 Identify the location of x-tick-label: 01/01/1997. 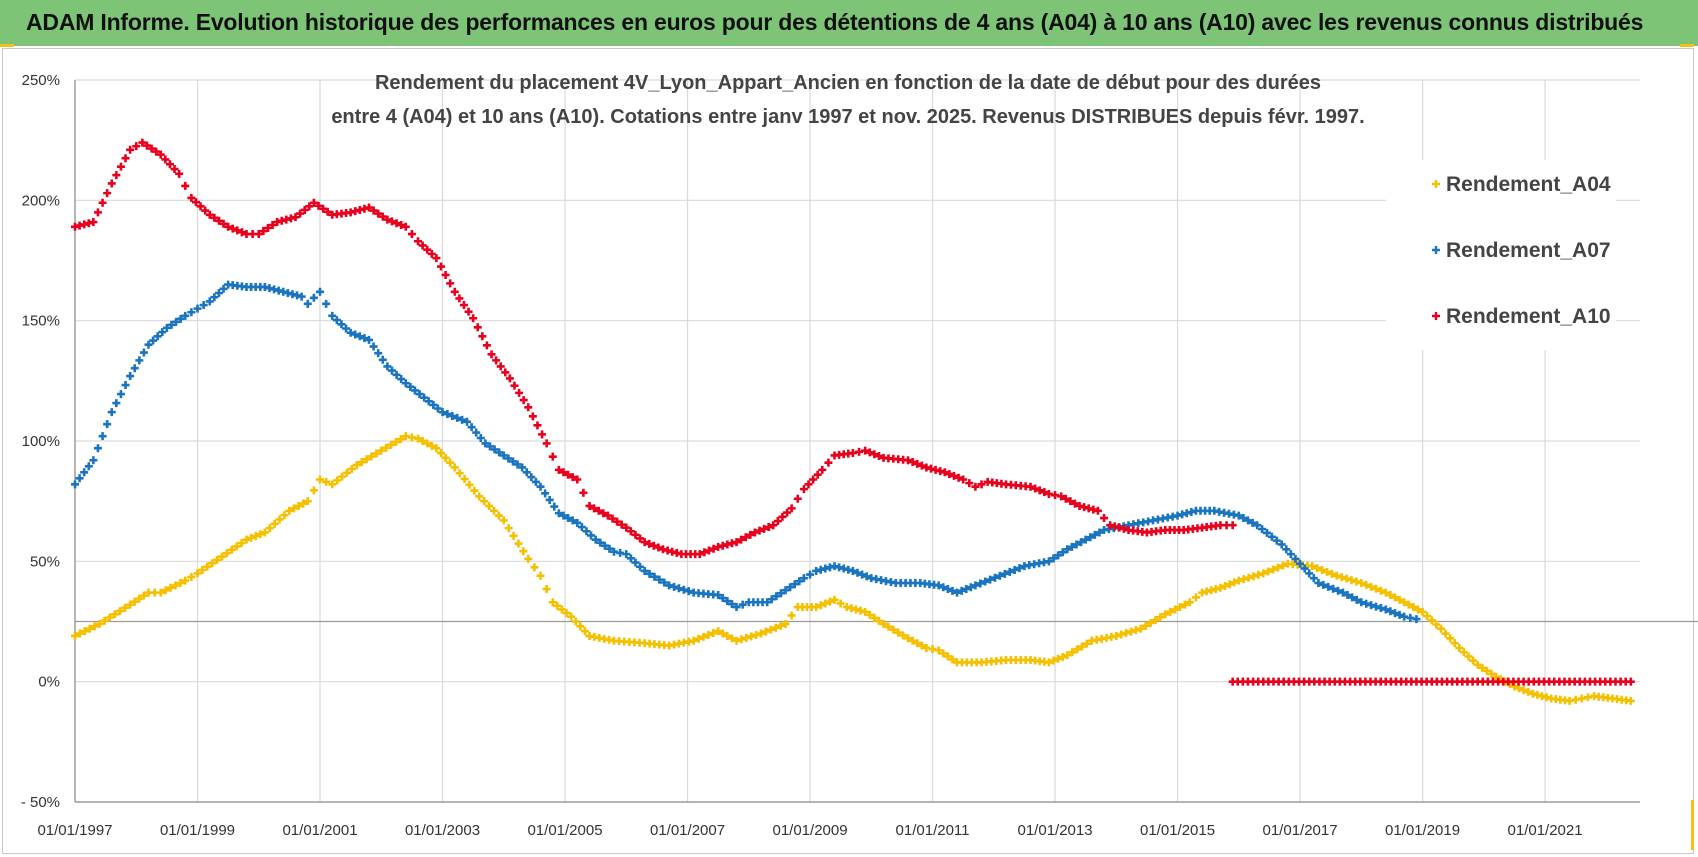
(74, 830).